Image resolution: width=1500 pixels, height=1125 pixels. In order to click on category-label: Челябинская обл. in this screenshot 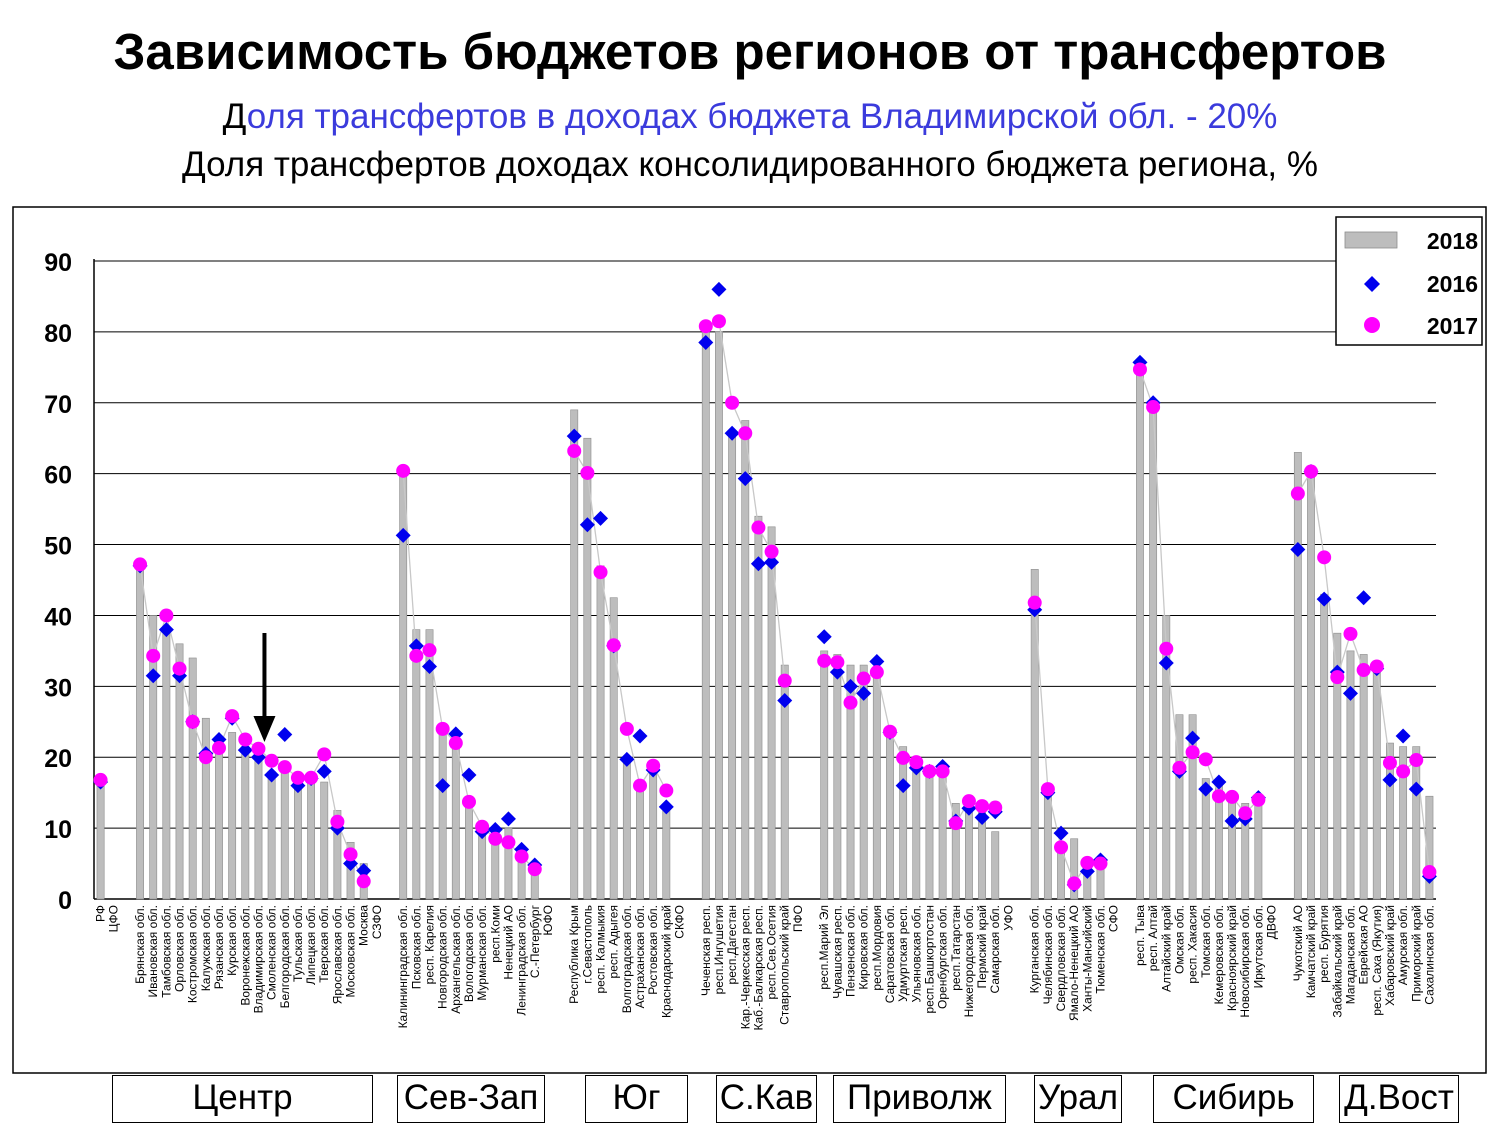, I will do `click(1048, 954)`.